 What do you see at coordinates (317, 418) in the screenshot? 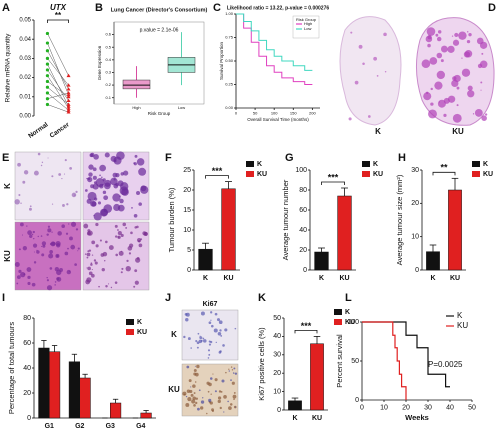
I see `x-tick-label: KU` at bounding box center [317, 418].